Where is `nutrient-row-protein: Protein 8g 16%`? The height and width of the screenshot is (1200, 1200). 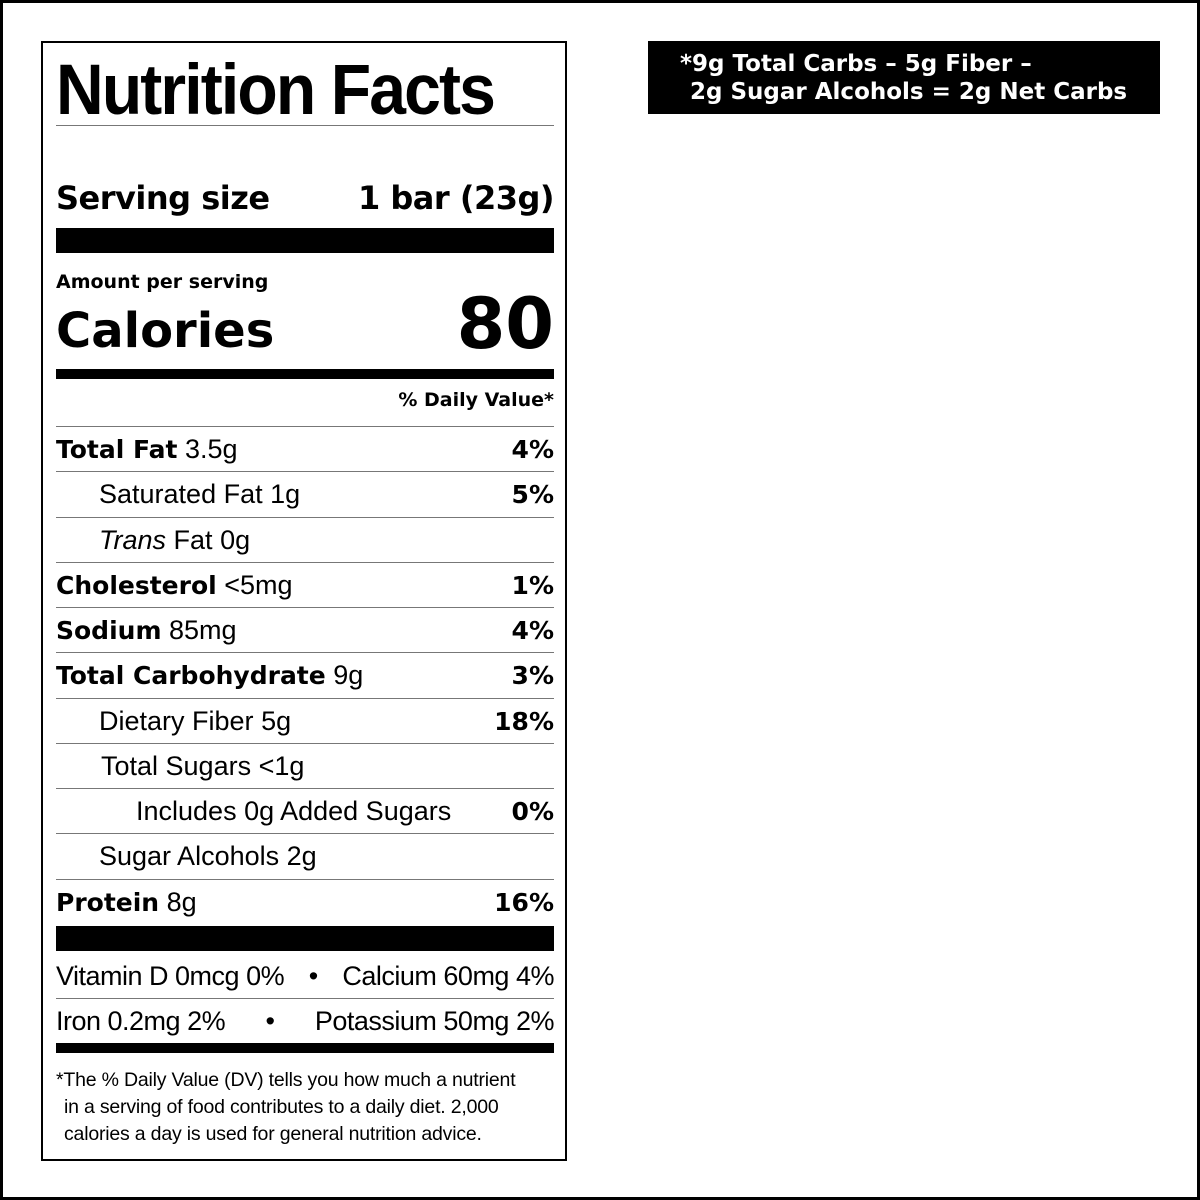 nutrient-row-protein: Protein 8g 16% is located at coordinates (305, 901).